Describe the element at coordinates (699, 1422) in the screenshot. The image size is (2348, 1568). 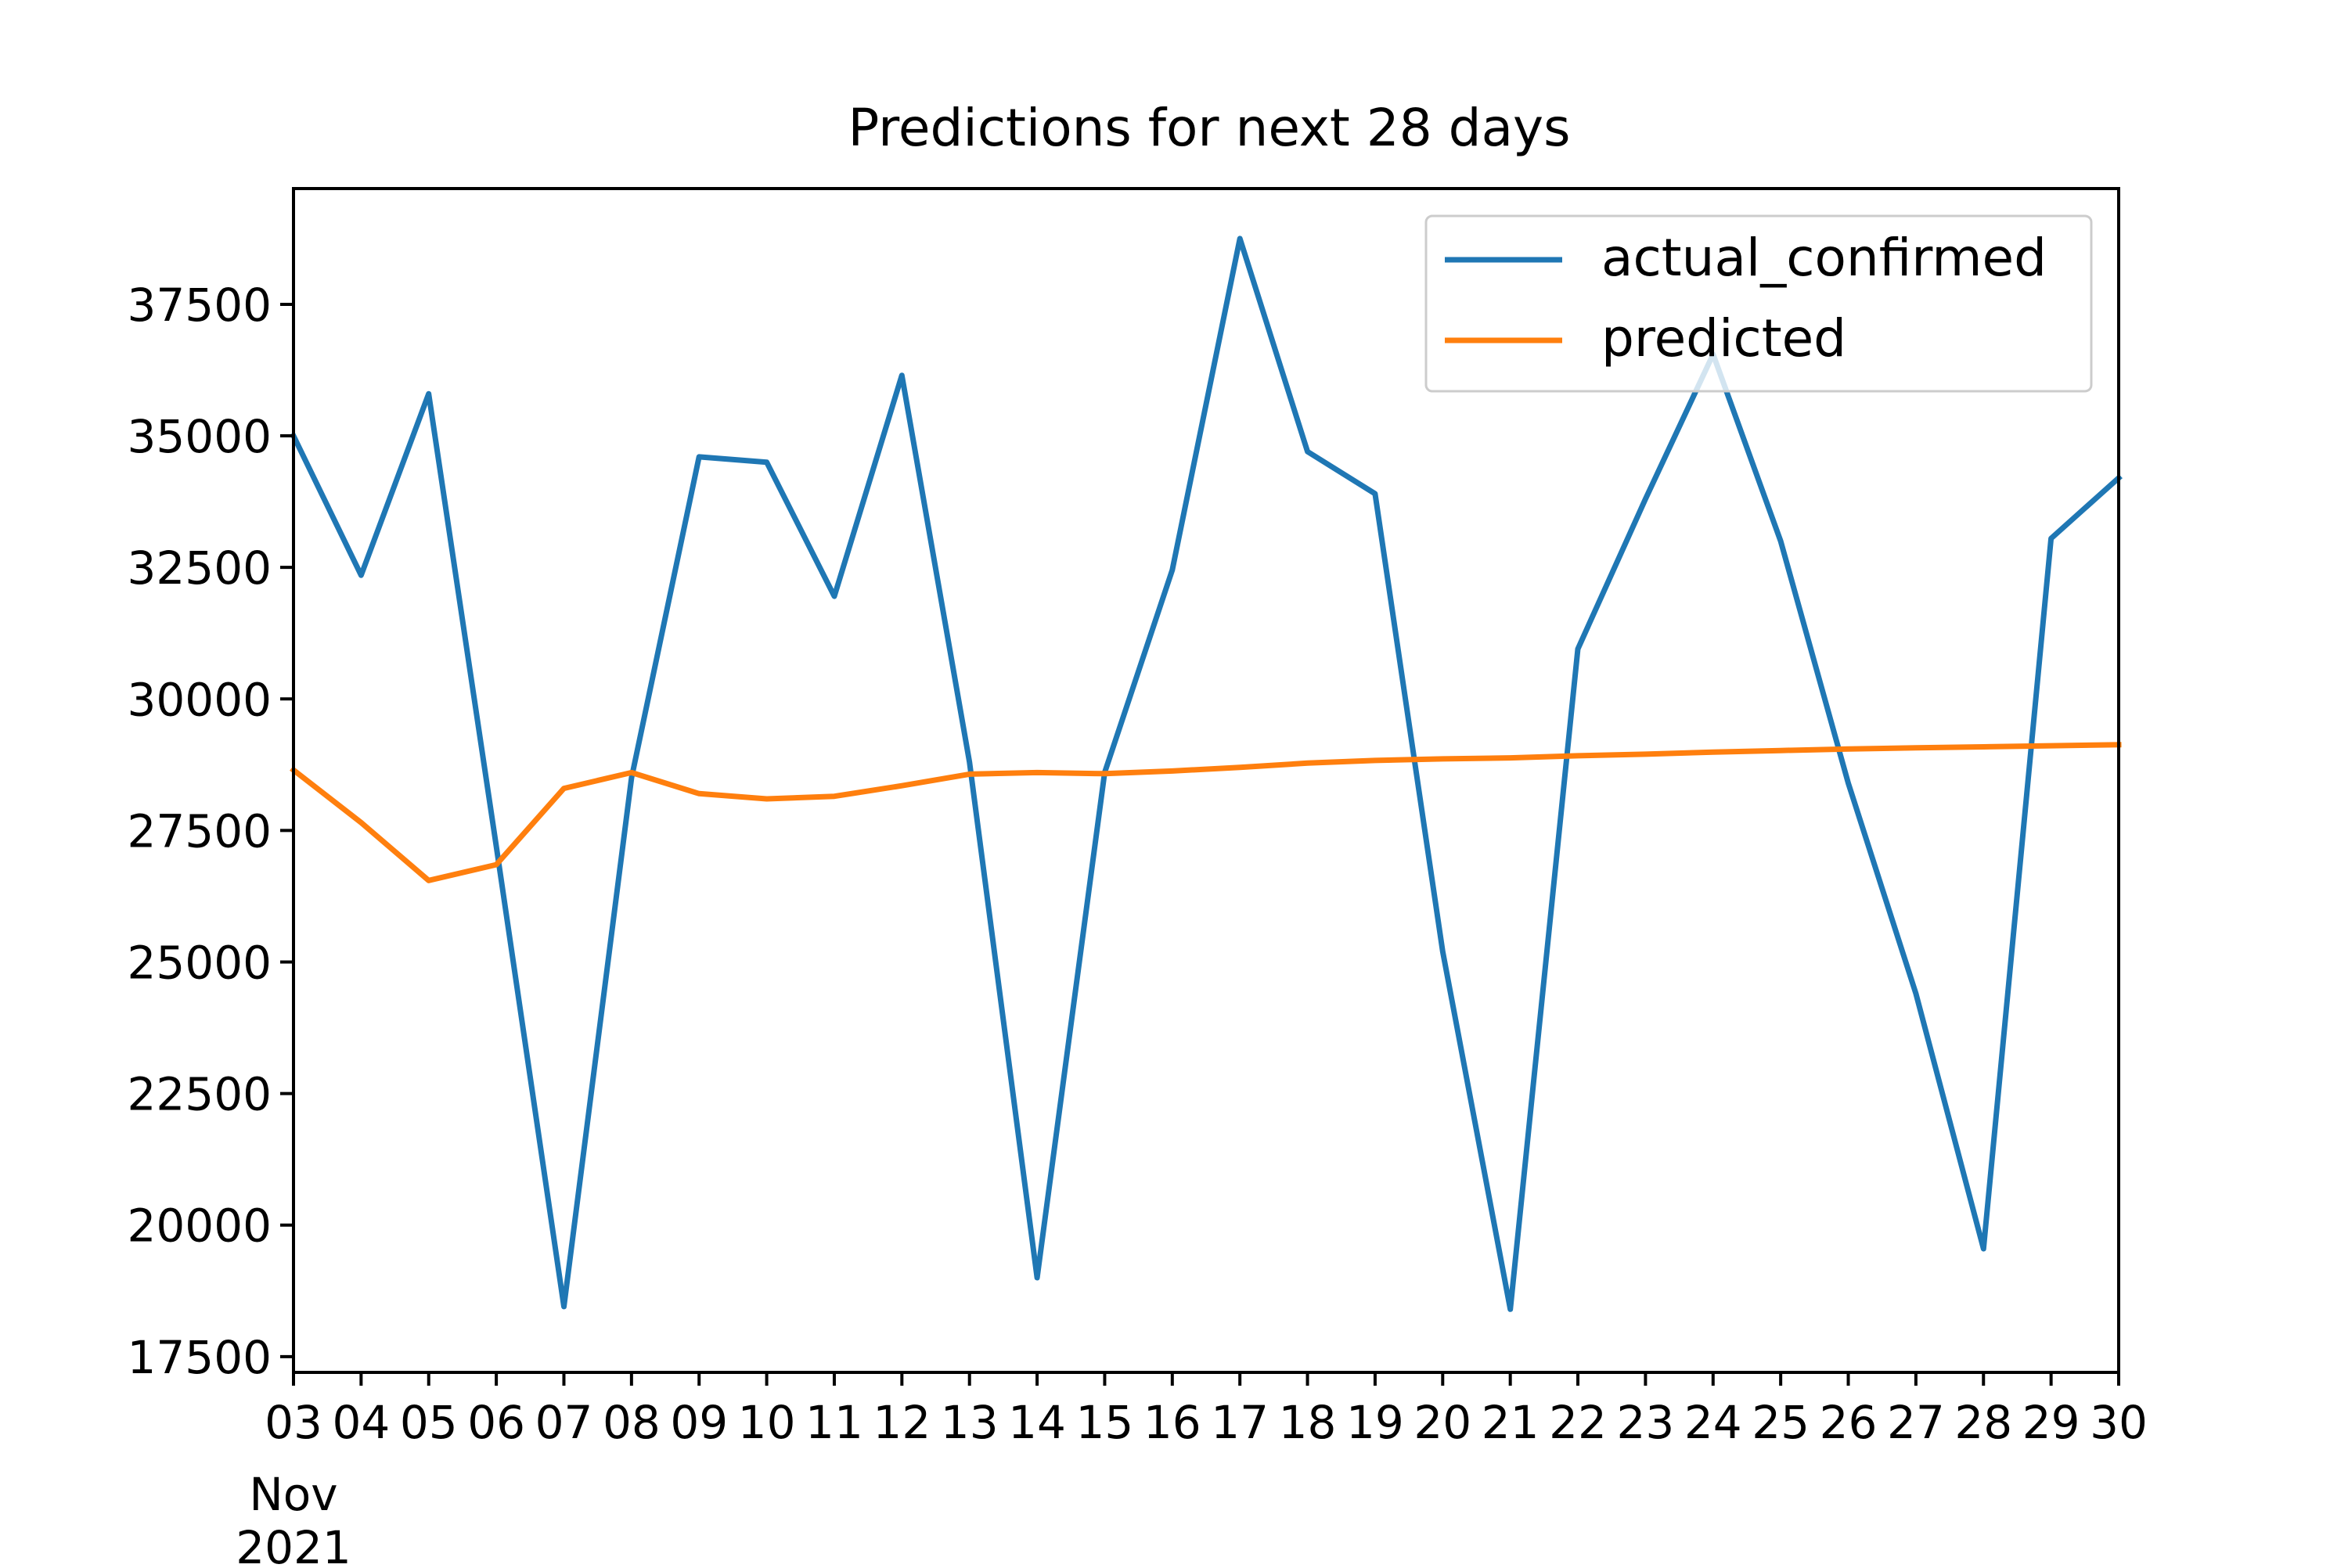
I see `x-tick-label-09: 09` at that location.